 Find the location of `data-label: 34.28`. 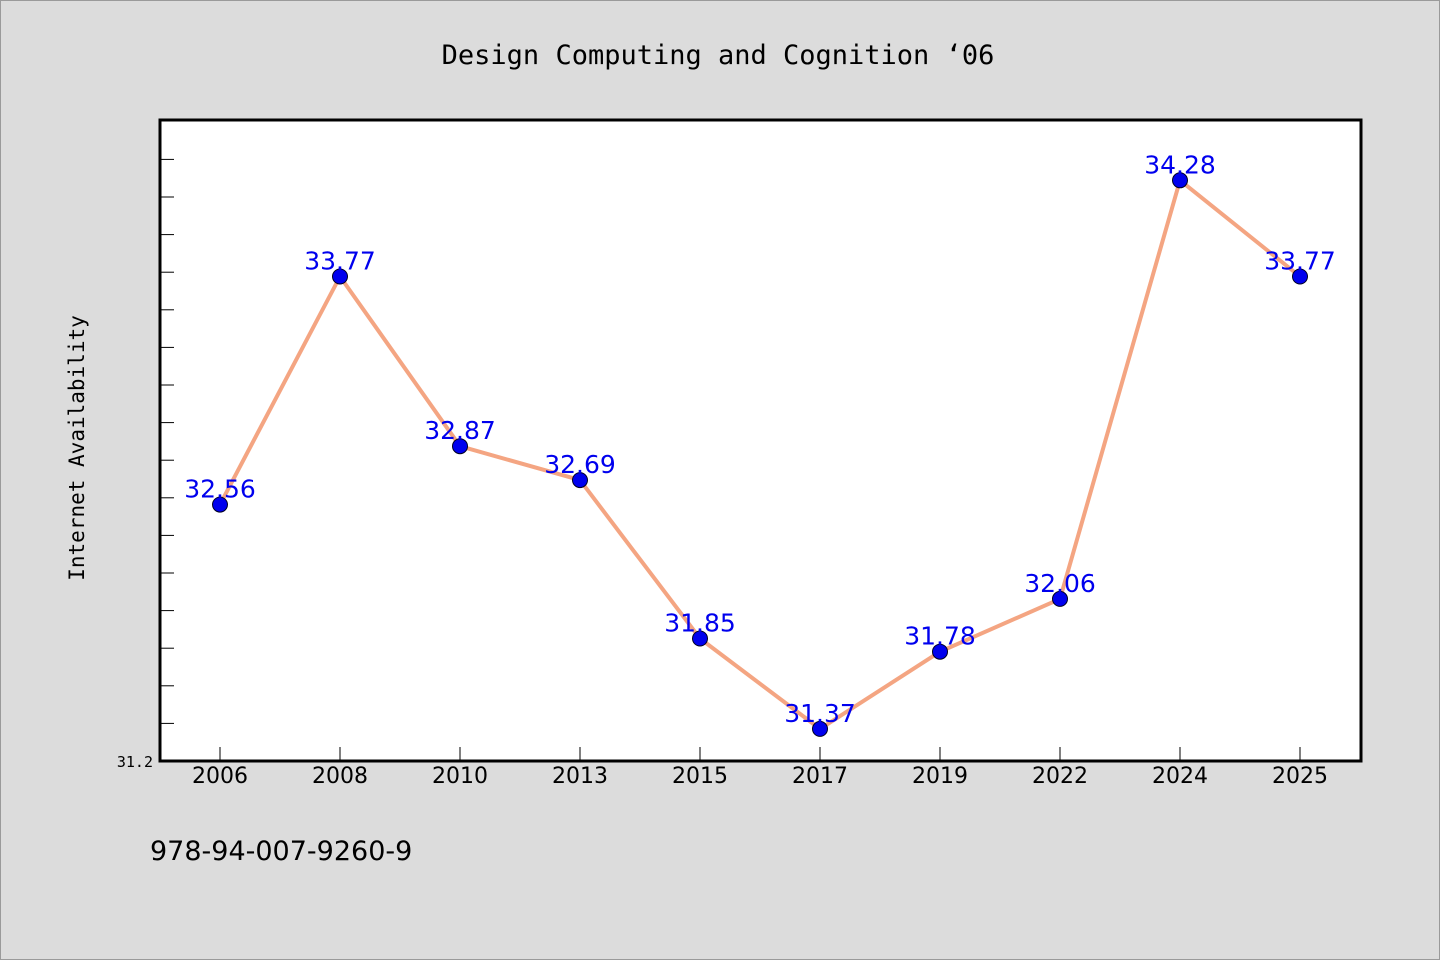

data-label: 34.28 is located at coordinates (1180, 164).